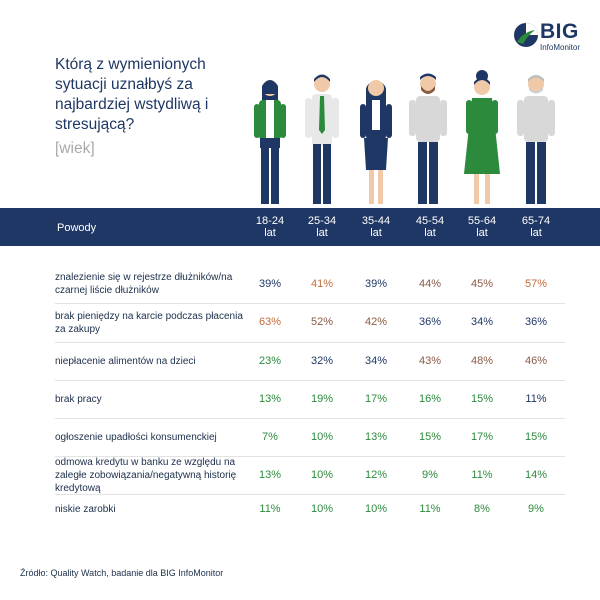  I want to click on column-header-6: 65-74 lat, so click(536, 227).